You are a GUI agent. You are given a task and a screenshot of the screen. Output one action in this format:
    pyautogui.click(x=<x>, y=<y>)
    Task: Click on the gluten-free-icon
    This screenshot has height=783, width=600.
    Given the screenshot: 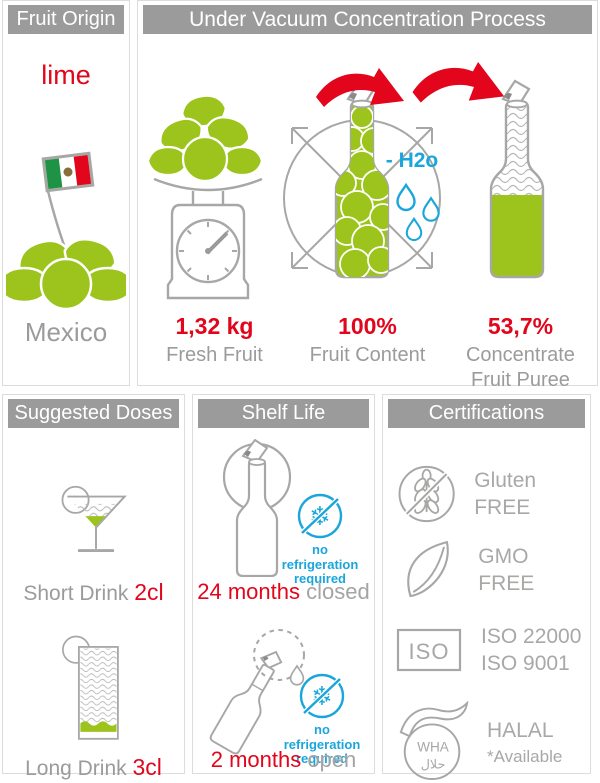 What is the action you would take?
    pyautogui.click(x=426, y=494)
    